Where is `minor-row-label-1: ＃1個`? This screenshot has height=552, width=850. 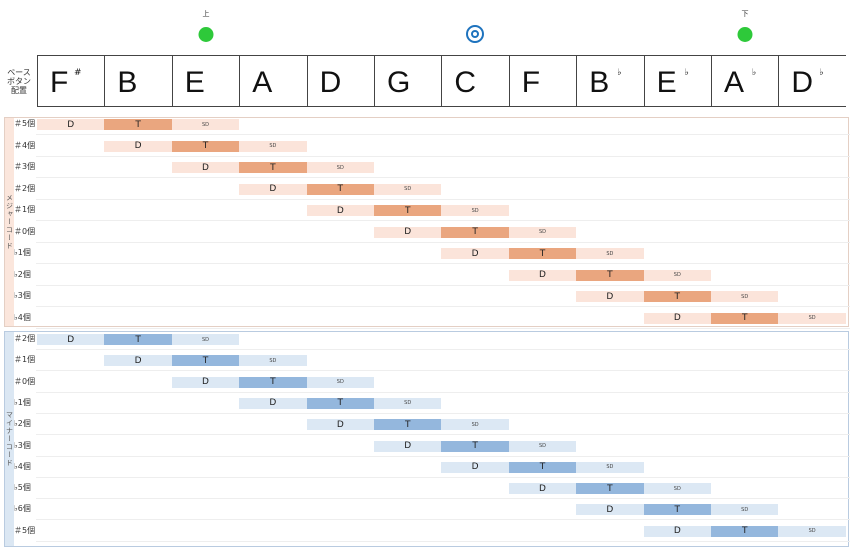
minor-row-label-1: ＃1個 is located at coordinates (25, 360).